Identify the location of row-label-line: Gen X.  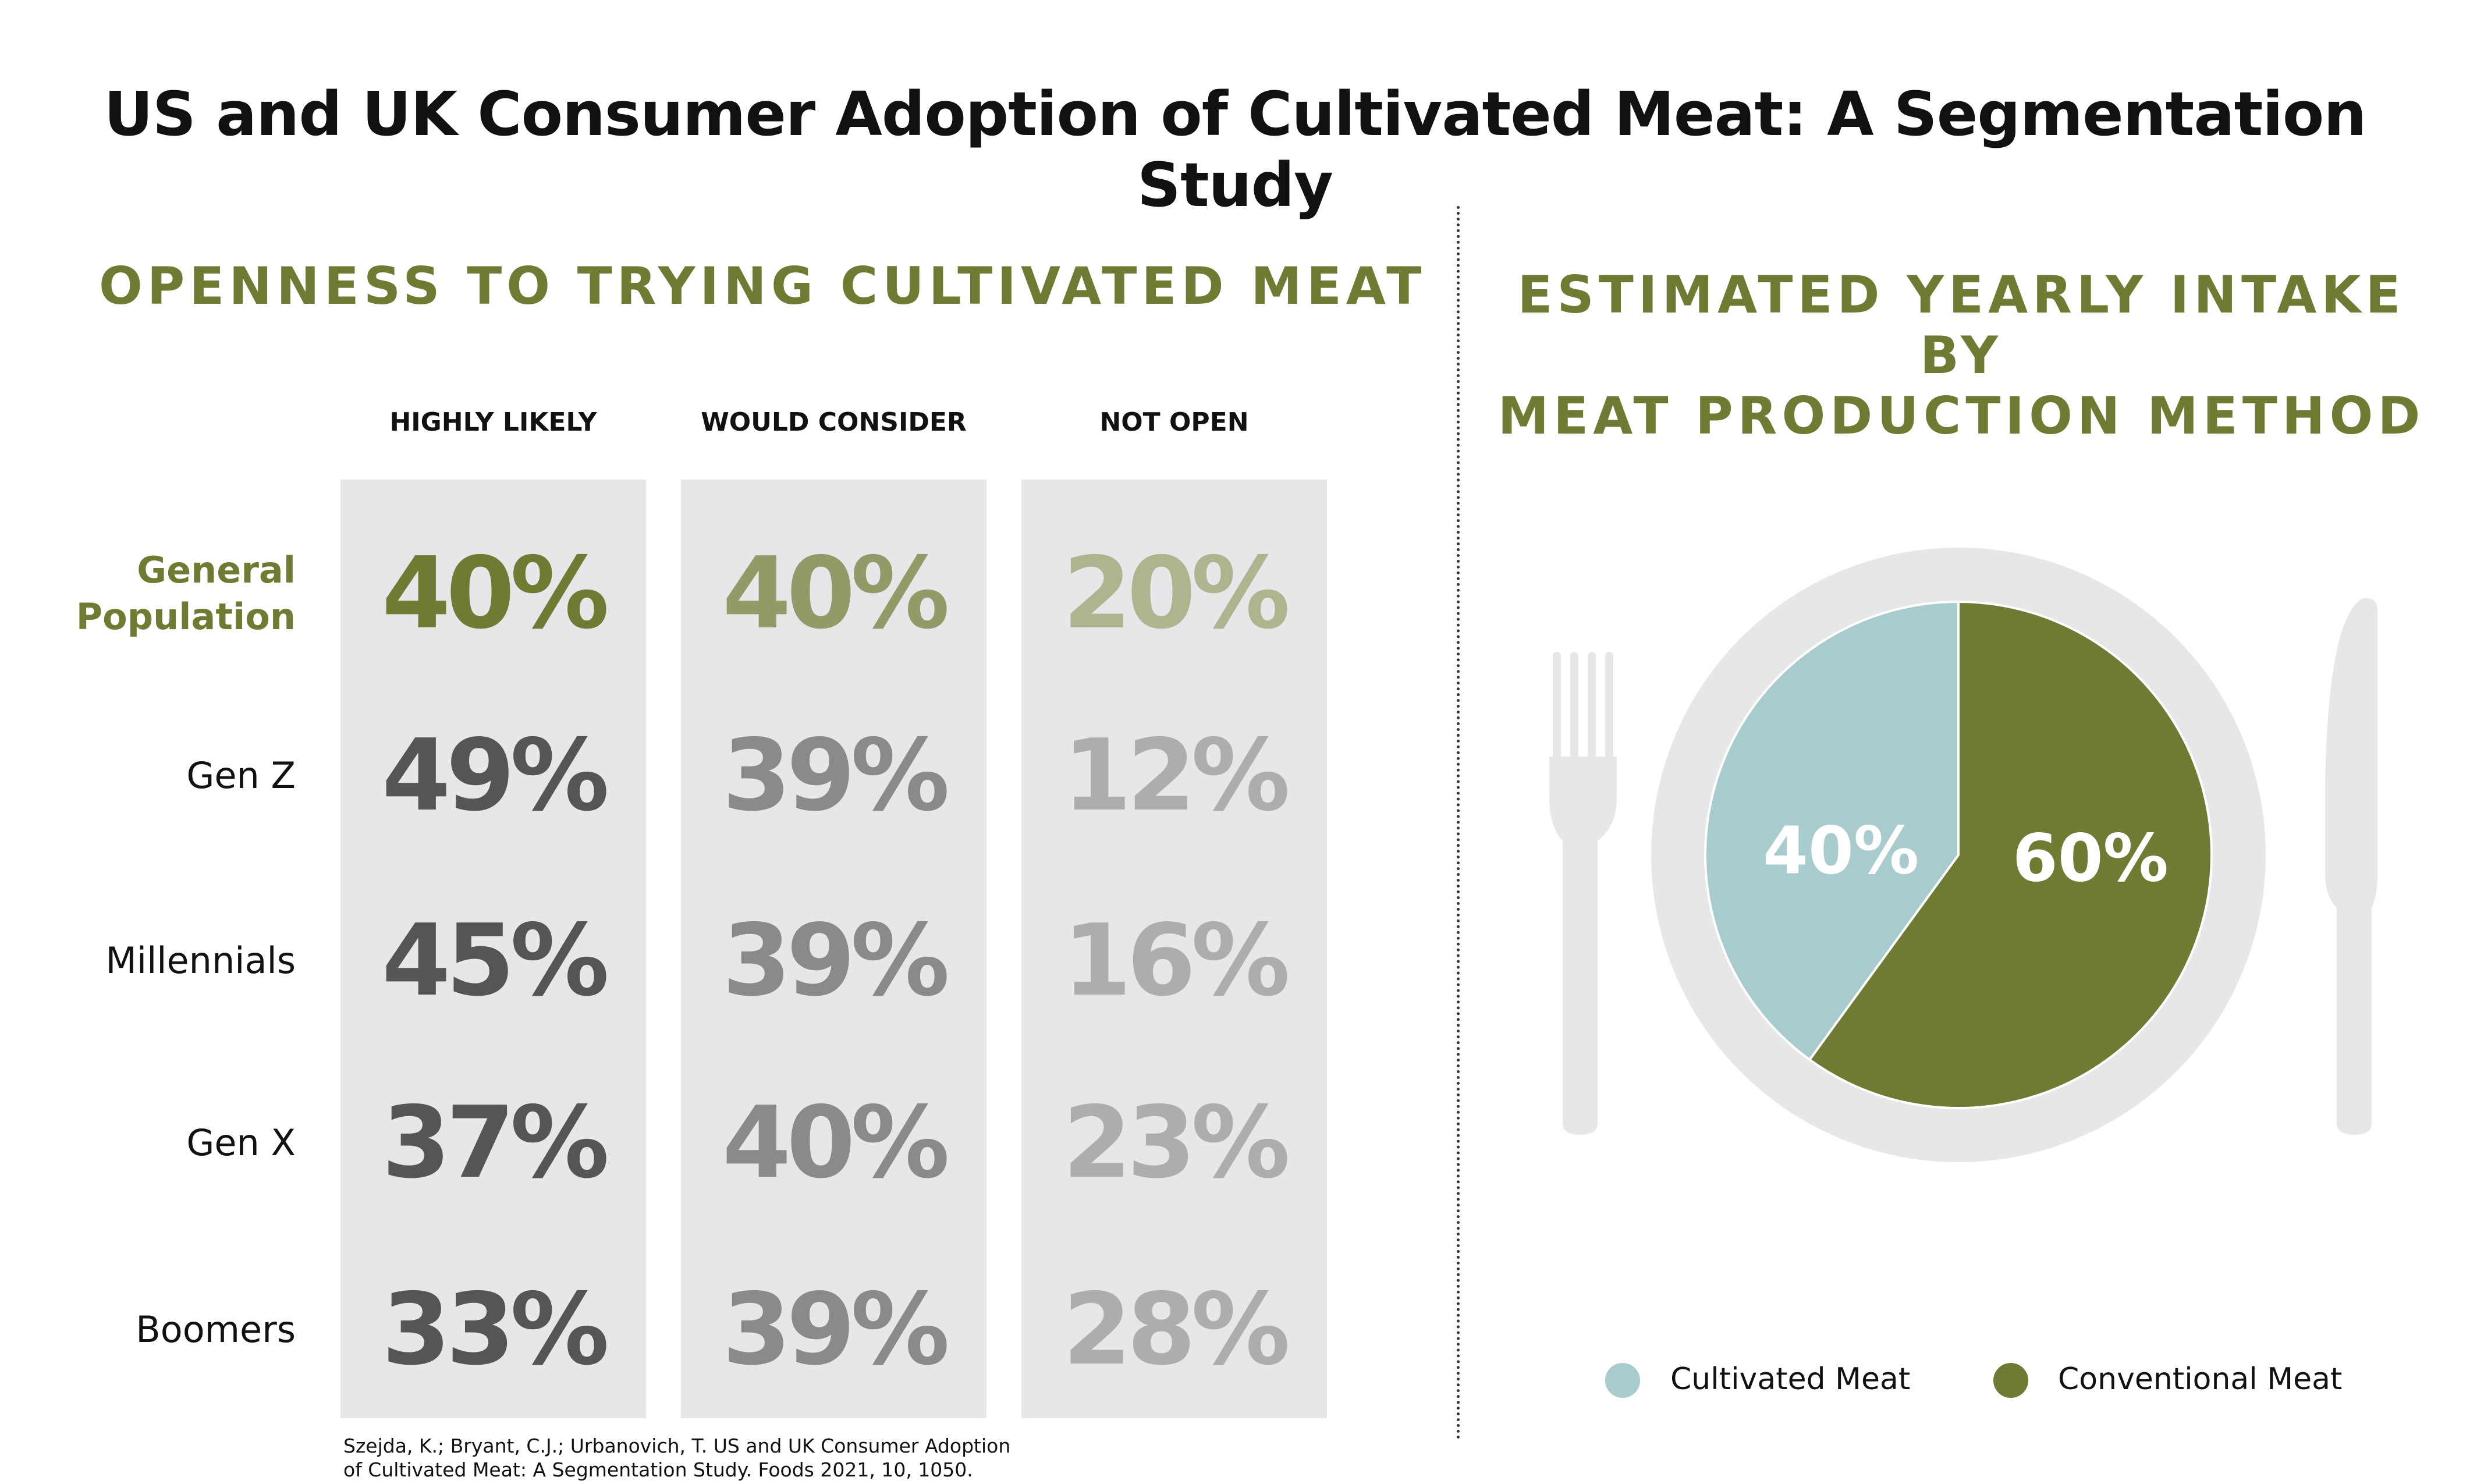
(241, 1142).